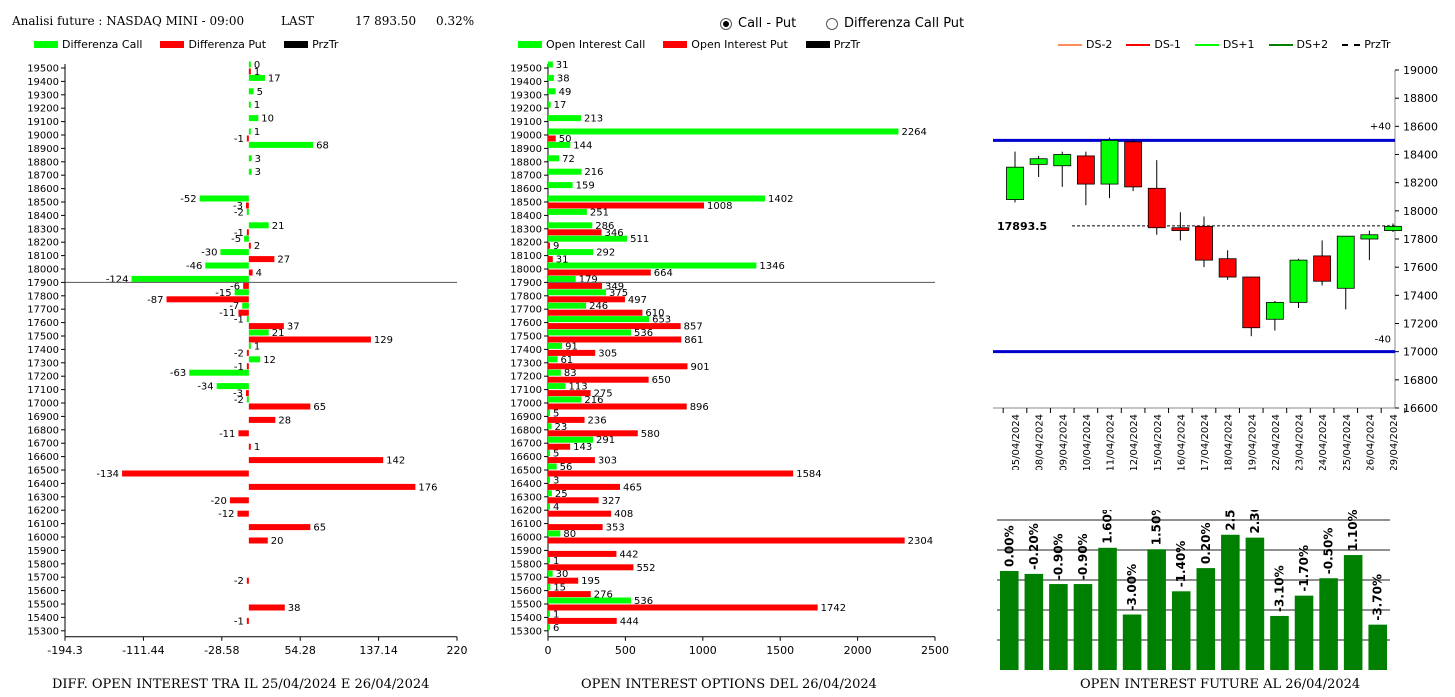  Describe the element at coordinates (1205, 442) in the screenshot. I see `date-tick-label: 17/04/2024` at that location.